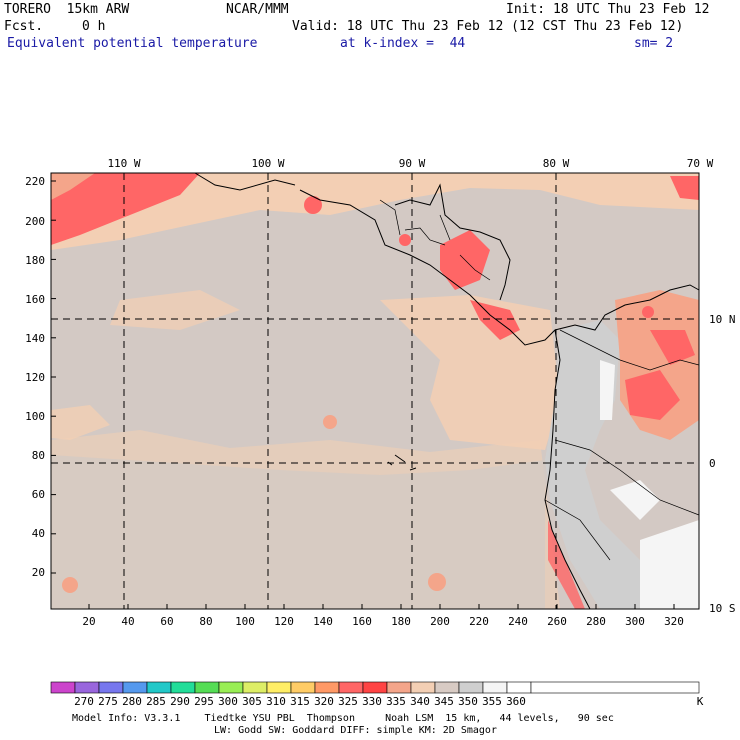 This screenshot has height=740, width=740. What do you see at coordinates (166, 621) in the screenshot?
I see `x-tick-label: 60` at bounding box center [166, 621].